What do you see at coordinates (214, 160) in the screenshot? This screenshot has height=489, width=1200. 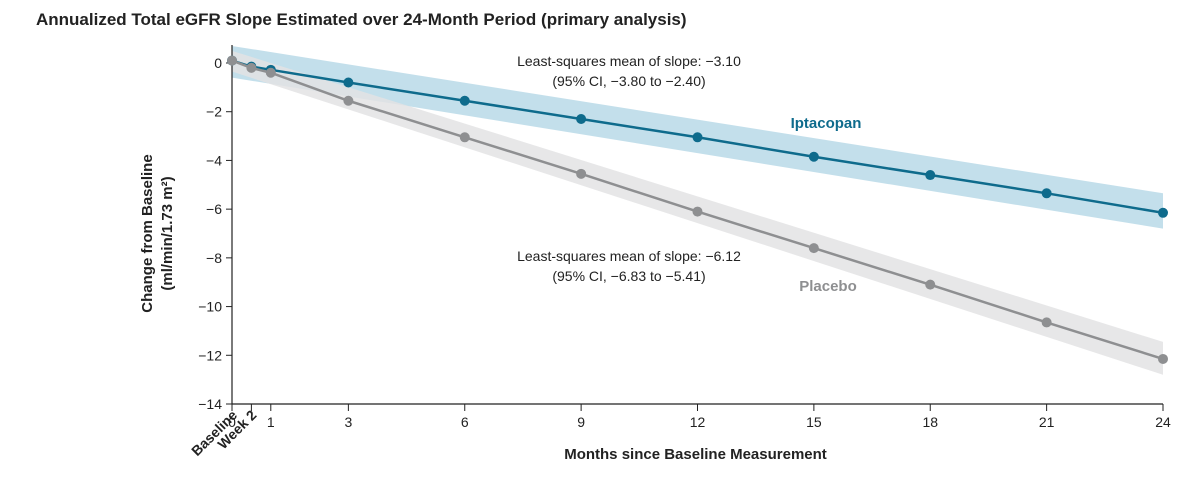 I see `y-tick-label: −4` at bounding box center [214, 160].